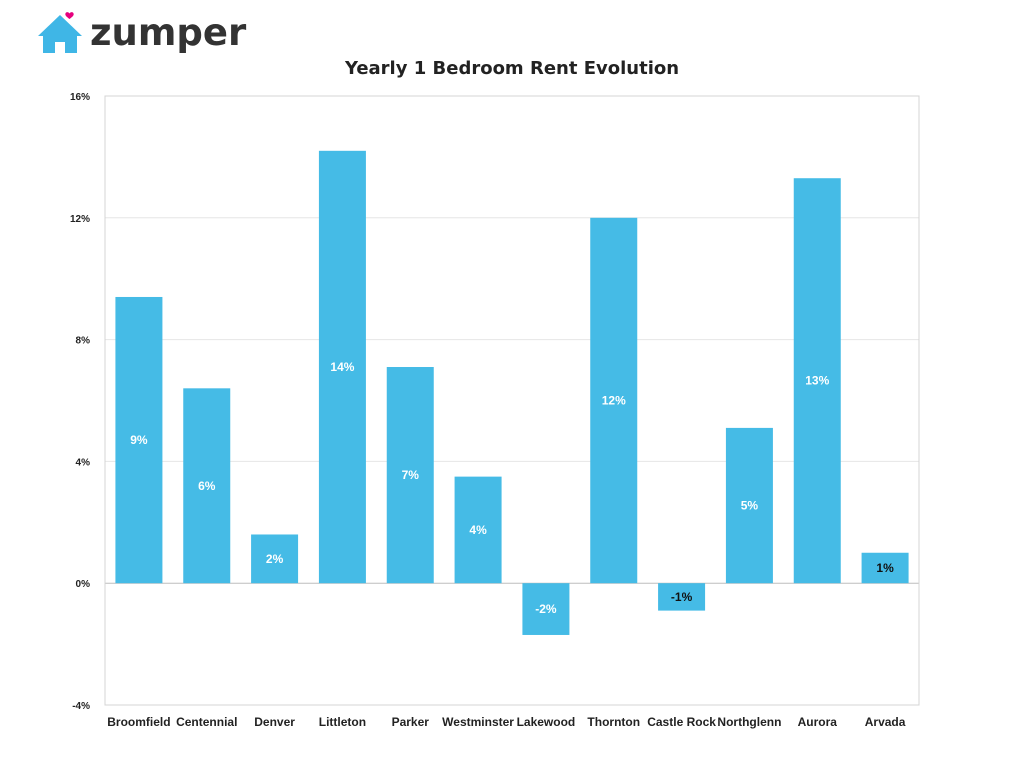  I want to click on bar-value-label: 14%, so click(342, 367).